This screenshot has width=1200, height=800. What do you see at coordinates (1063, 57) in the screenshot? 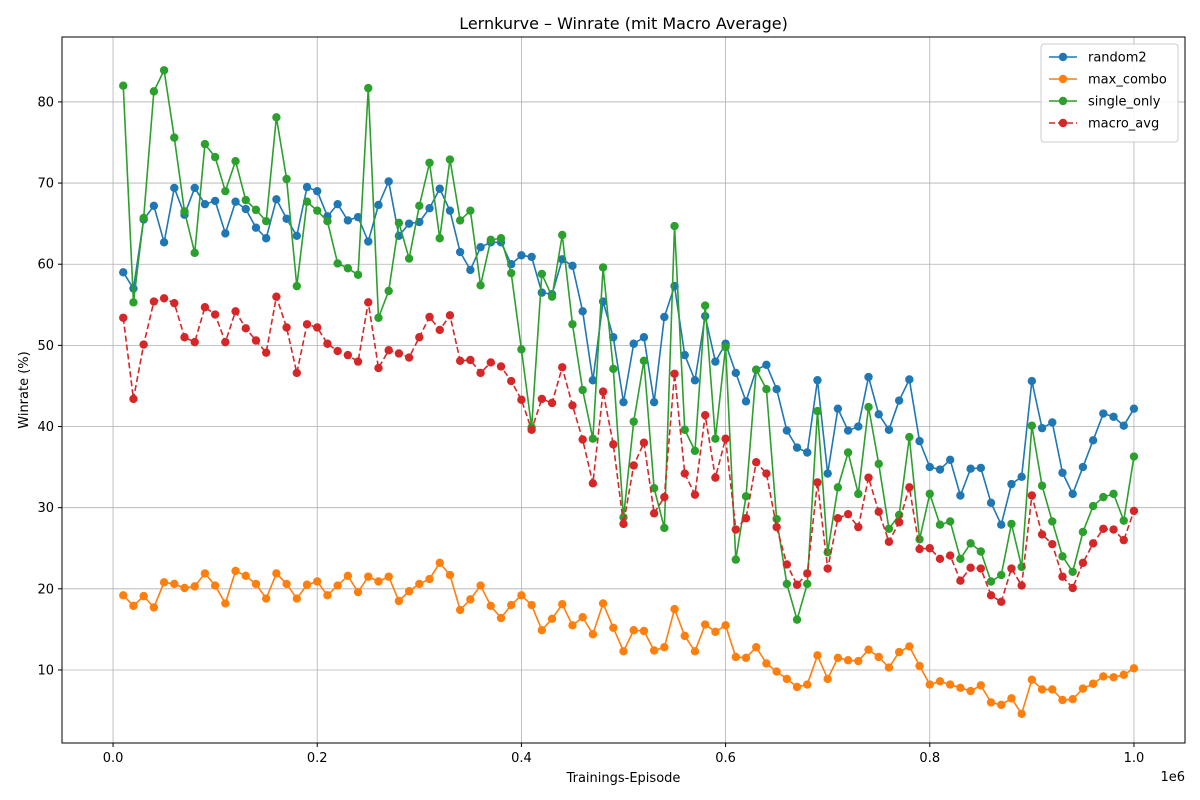
I see `legend-marker` at bounding box center [1063, 57].